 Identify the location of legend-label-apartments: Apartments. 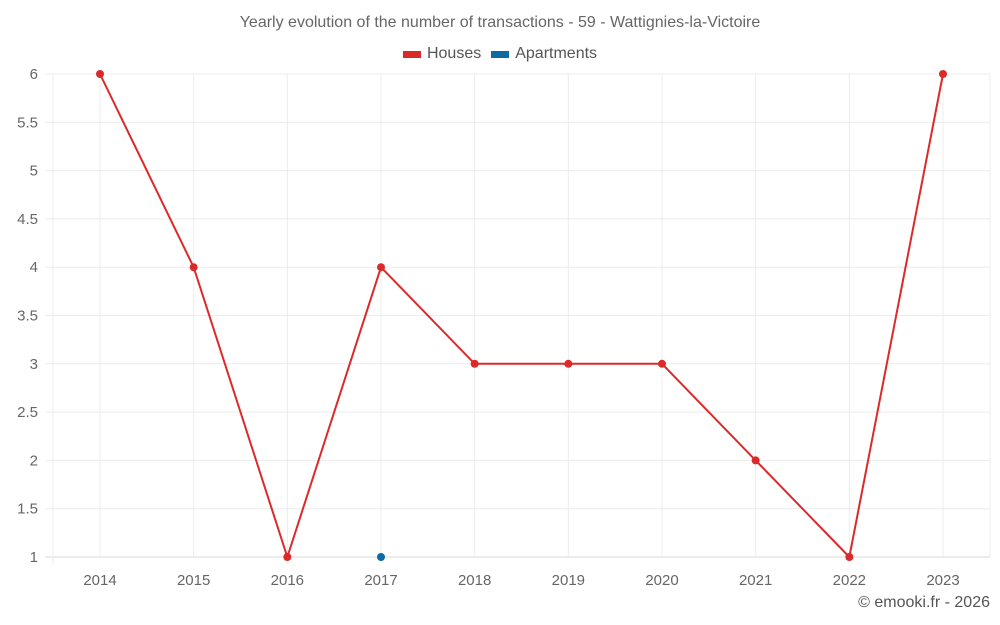
(556, 53).